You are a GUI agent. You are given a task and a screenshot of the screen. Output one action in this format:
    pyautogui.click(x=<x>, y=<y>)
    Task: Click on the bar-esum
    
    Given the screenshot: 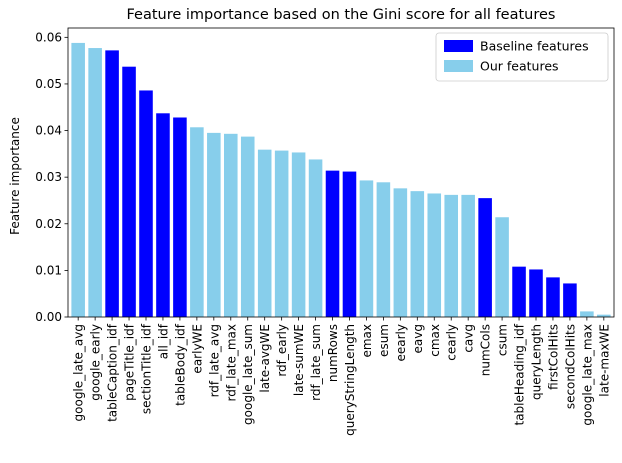 What is the action you would take?
    pyautogui.click(x=383, y=249)
    